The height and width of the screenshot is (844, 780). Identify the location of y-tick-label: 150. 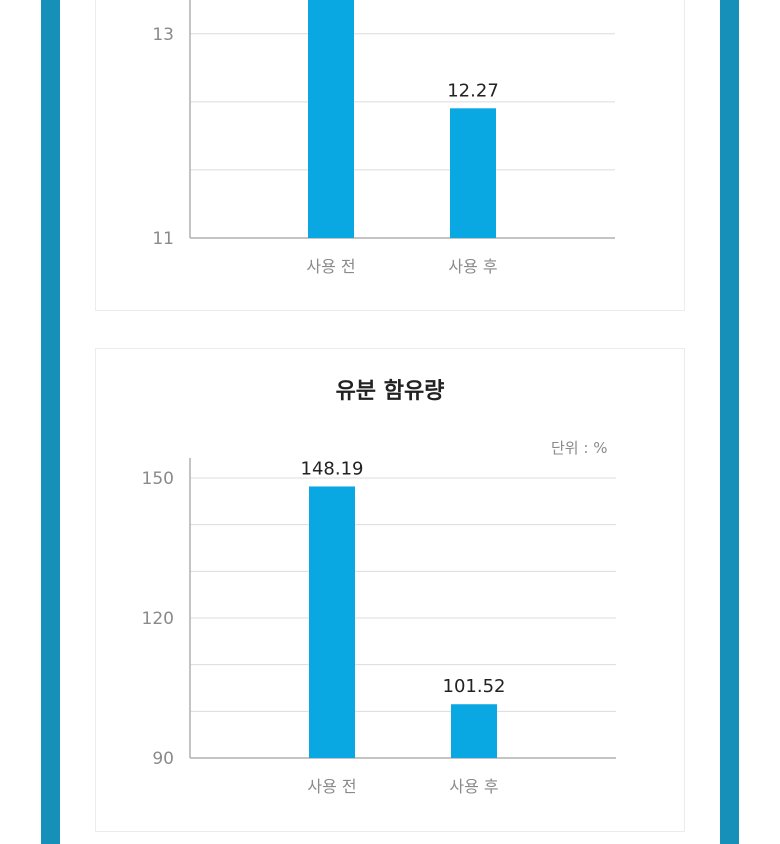
(158, 479).